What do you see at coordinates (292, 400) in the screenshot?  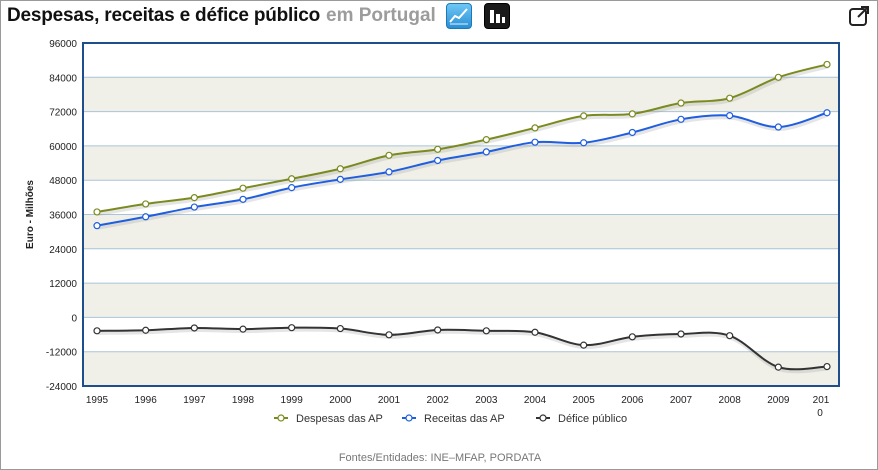 I see `x-tick-label: 1999` at bounding box center [292, 400].